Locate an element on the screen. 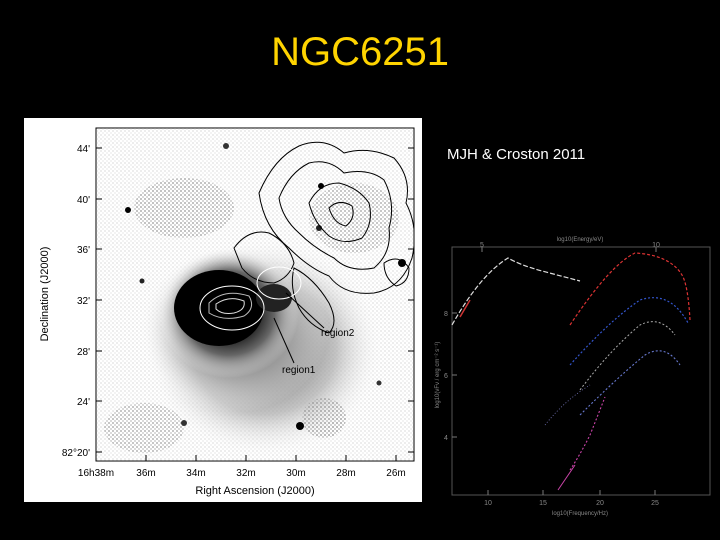 This screenshot has width=720, height=540. ra-tick-label: 16h38m is located at coordinates (96, 473).